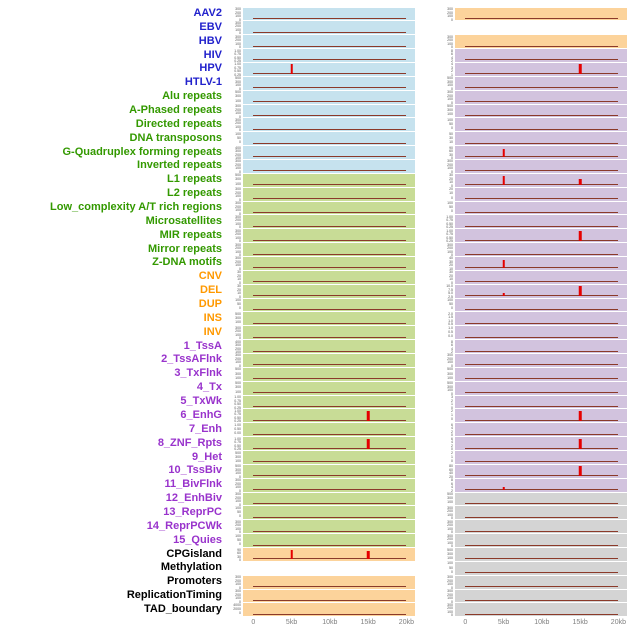 The image size is (630, 630). Describe the element at coordinates (236, 610) in the screenshot. I see `y-axis-ticks-left: 4000 2000 0` at that location.